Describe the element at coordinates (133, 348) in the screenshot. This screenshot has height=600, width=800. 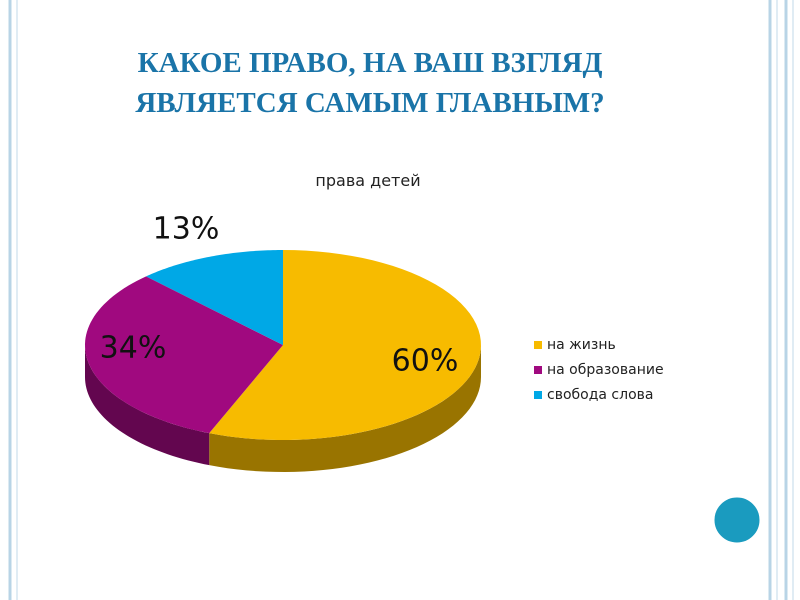
I see `data-label: 34%` at that location.